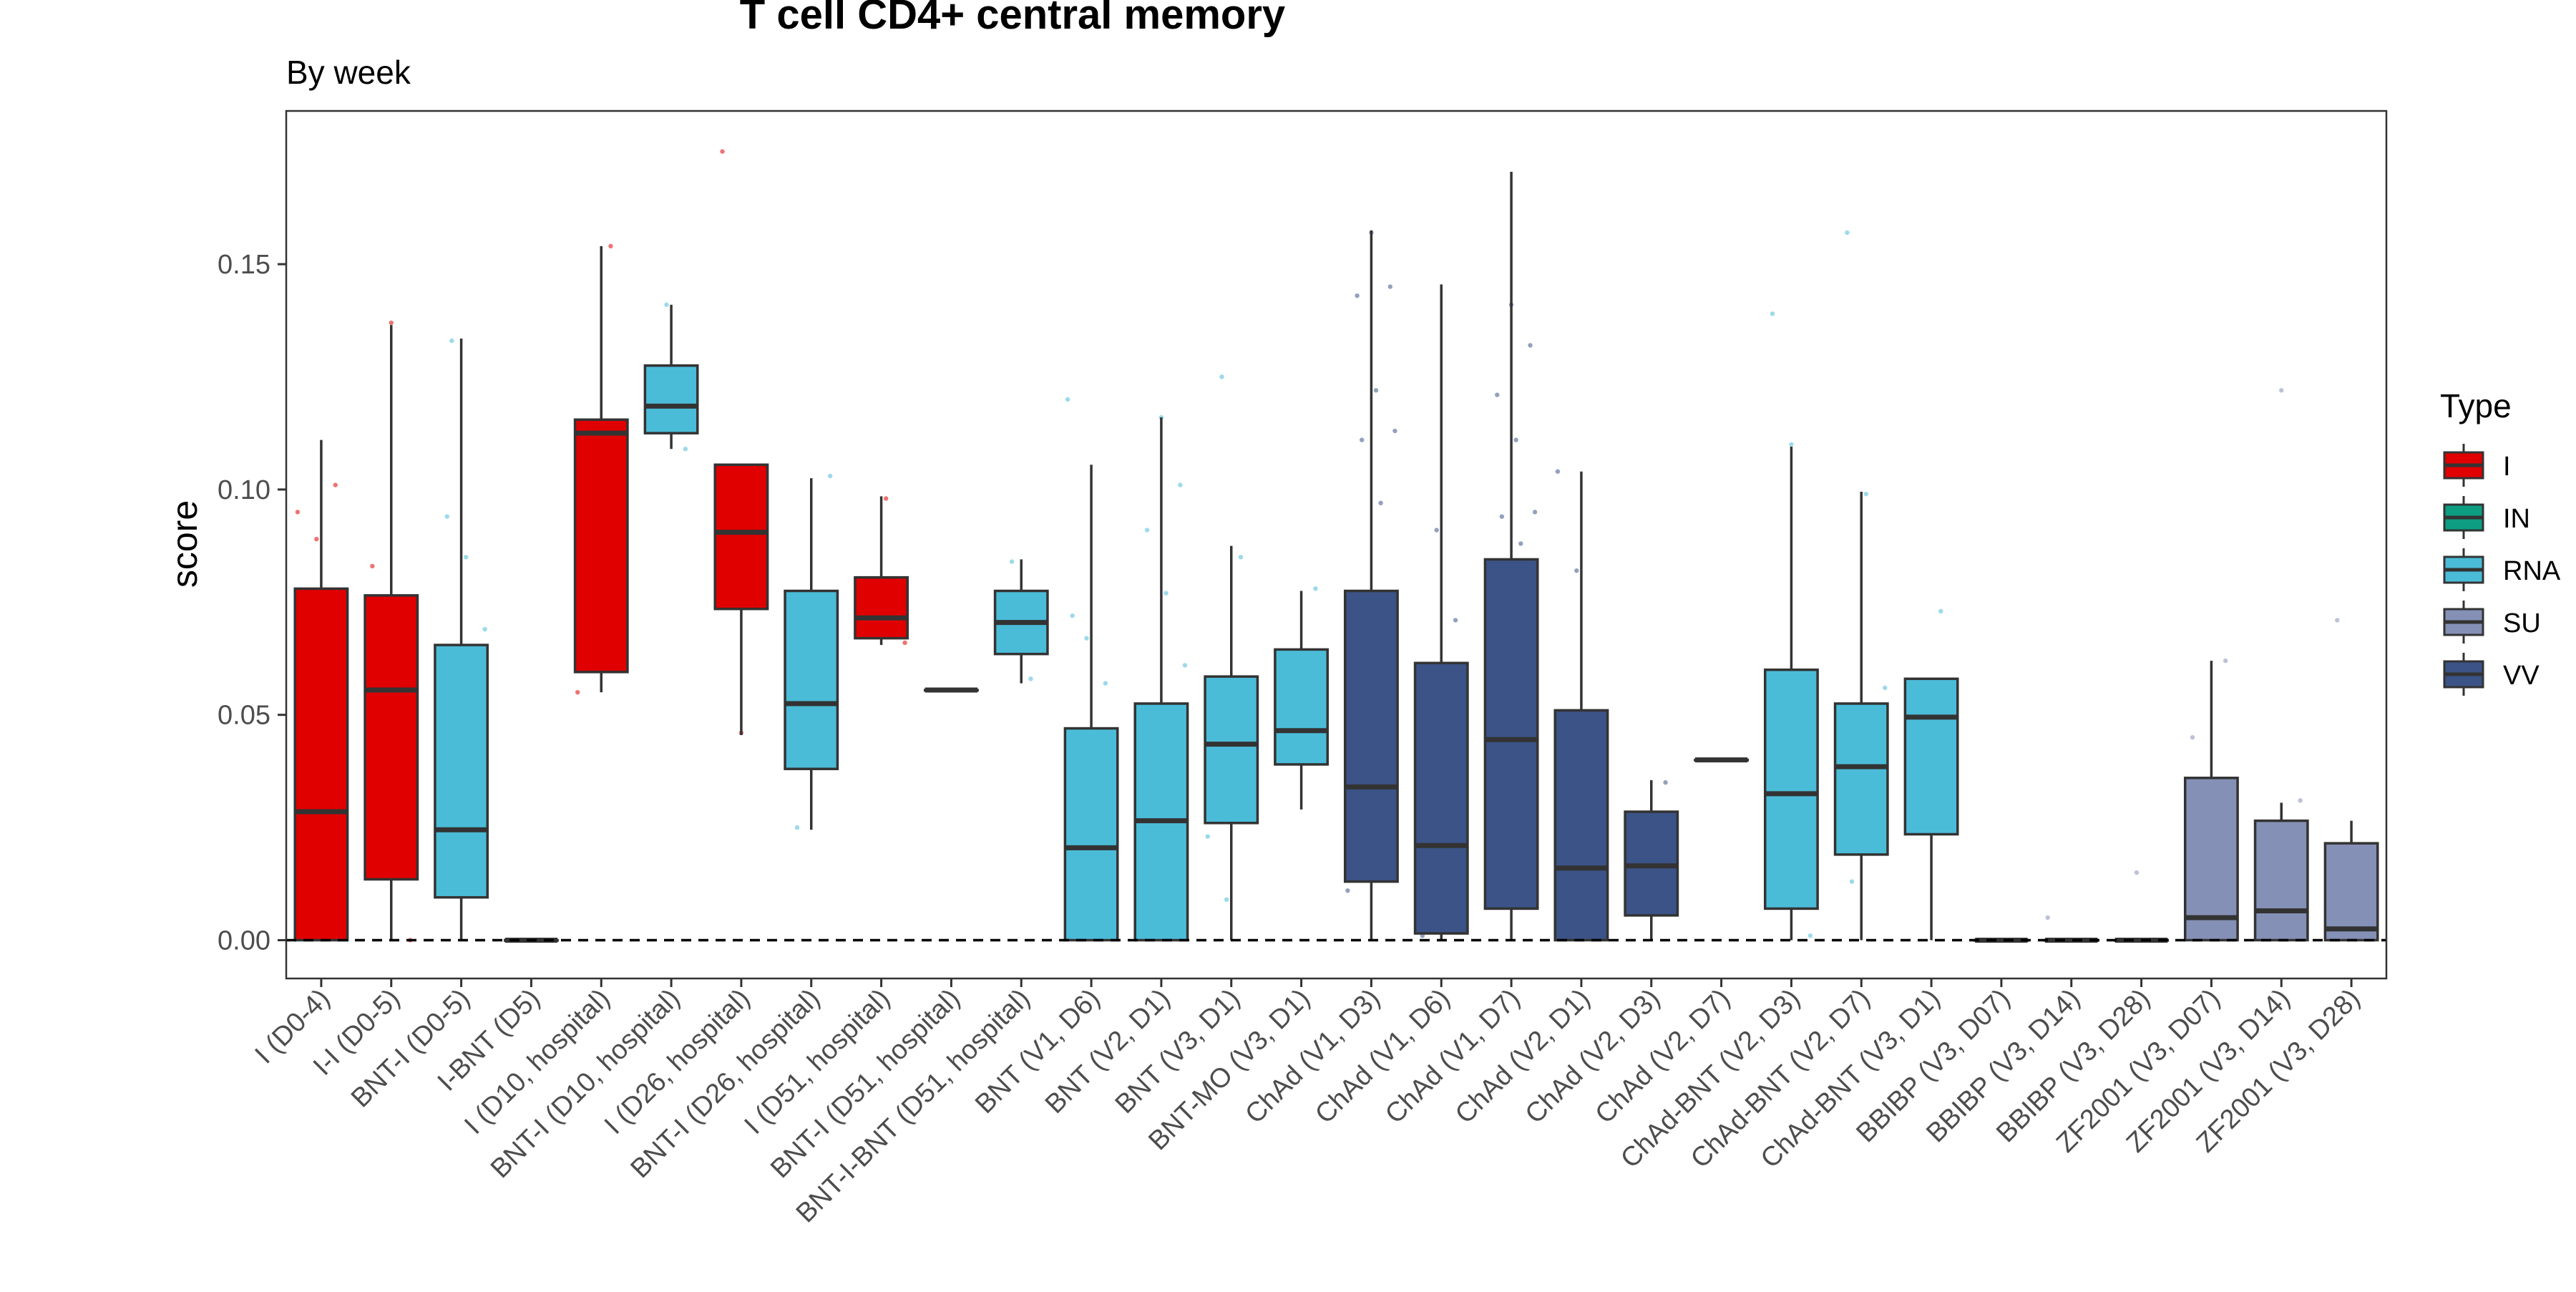  What do you see at coordinates (2521, 676) in the screenshot?
I see `legend-label: VV` at bounding box center [2521, 676].